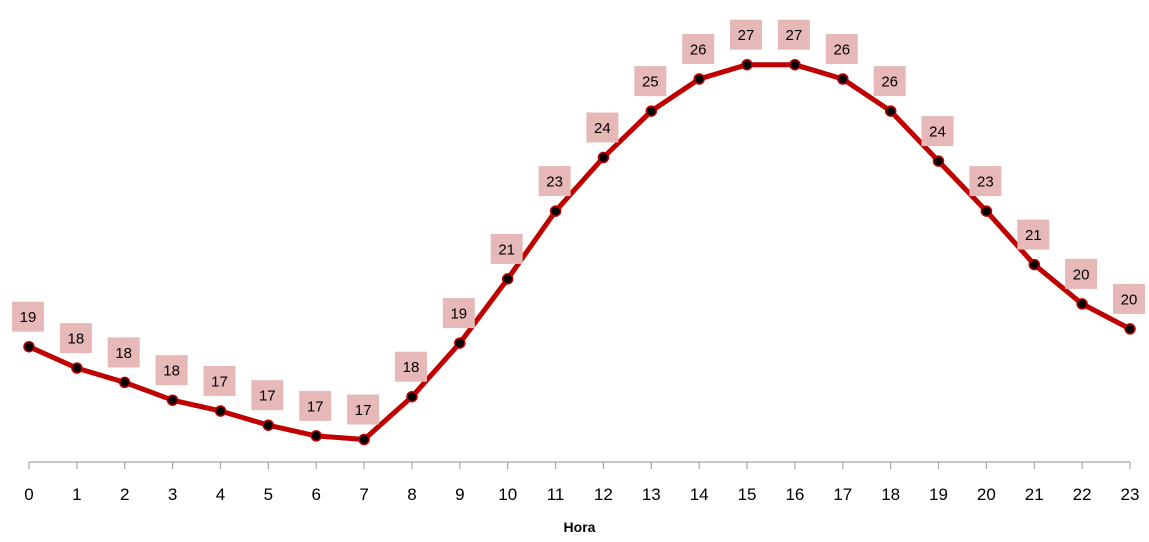 The width and height of the screenshot is (1149, 542). Describe the element at coordinates (556, 494) in the screenshot. I see `x-tick-label: 11` at that location.